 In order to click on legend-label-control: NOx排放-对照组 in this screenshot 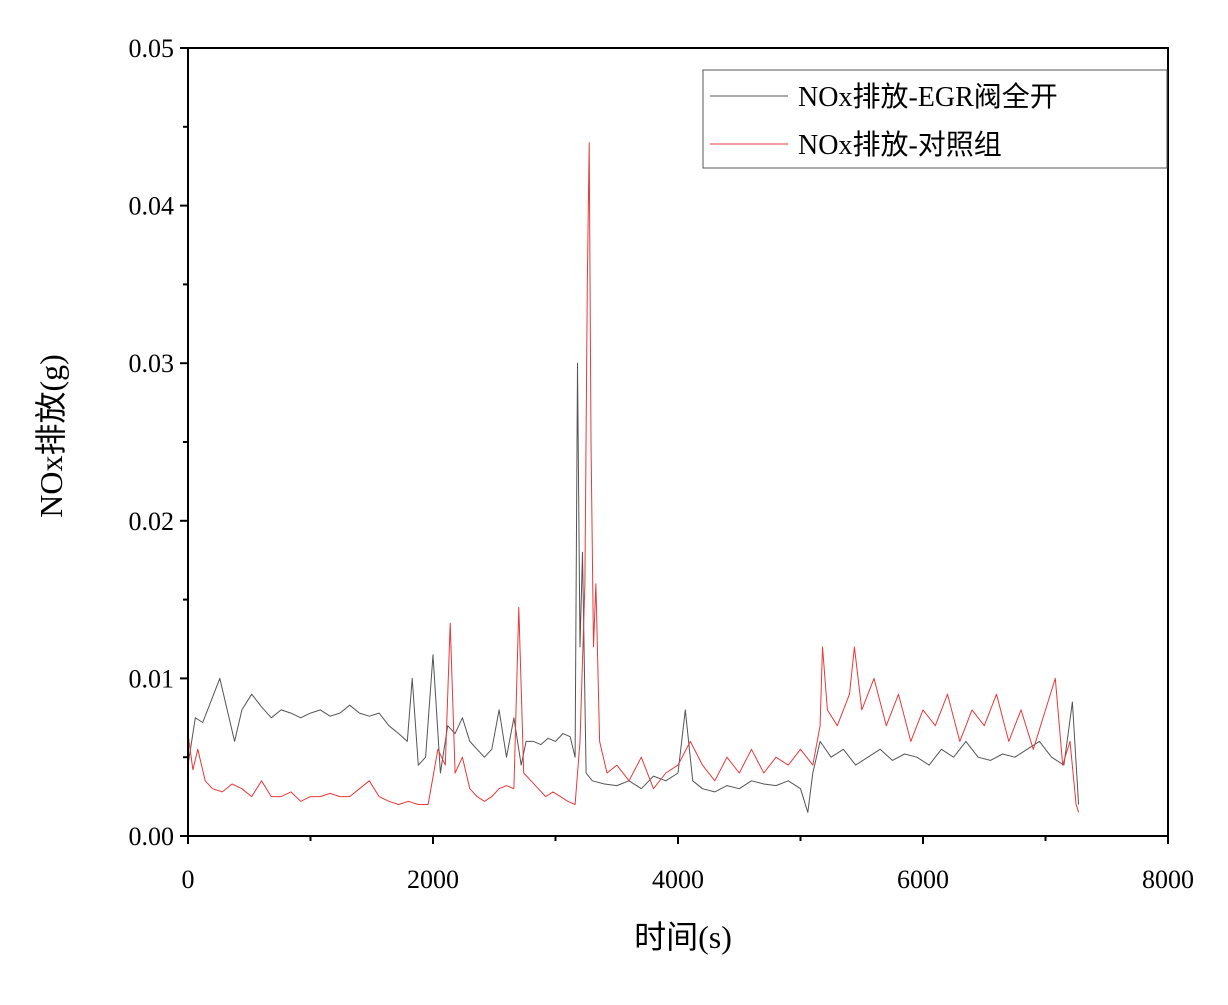, I will do `click(900, 145)`.